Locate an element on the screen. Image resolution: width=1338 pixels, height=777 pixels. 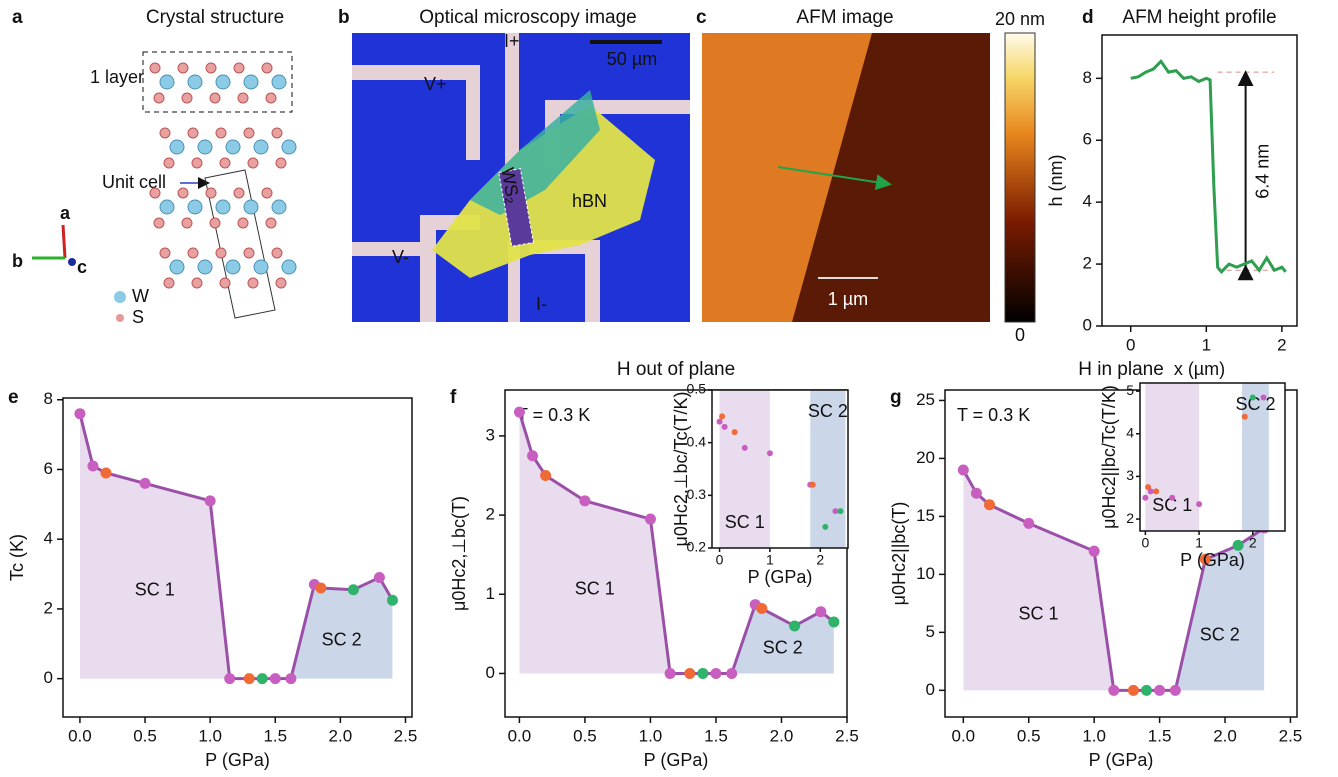
axis-label: c is located at coordinates (82, 267).